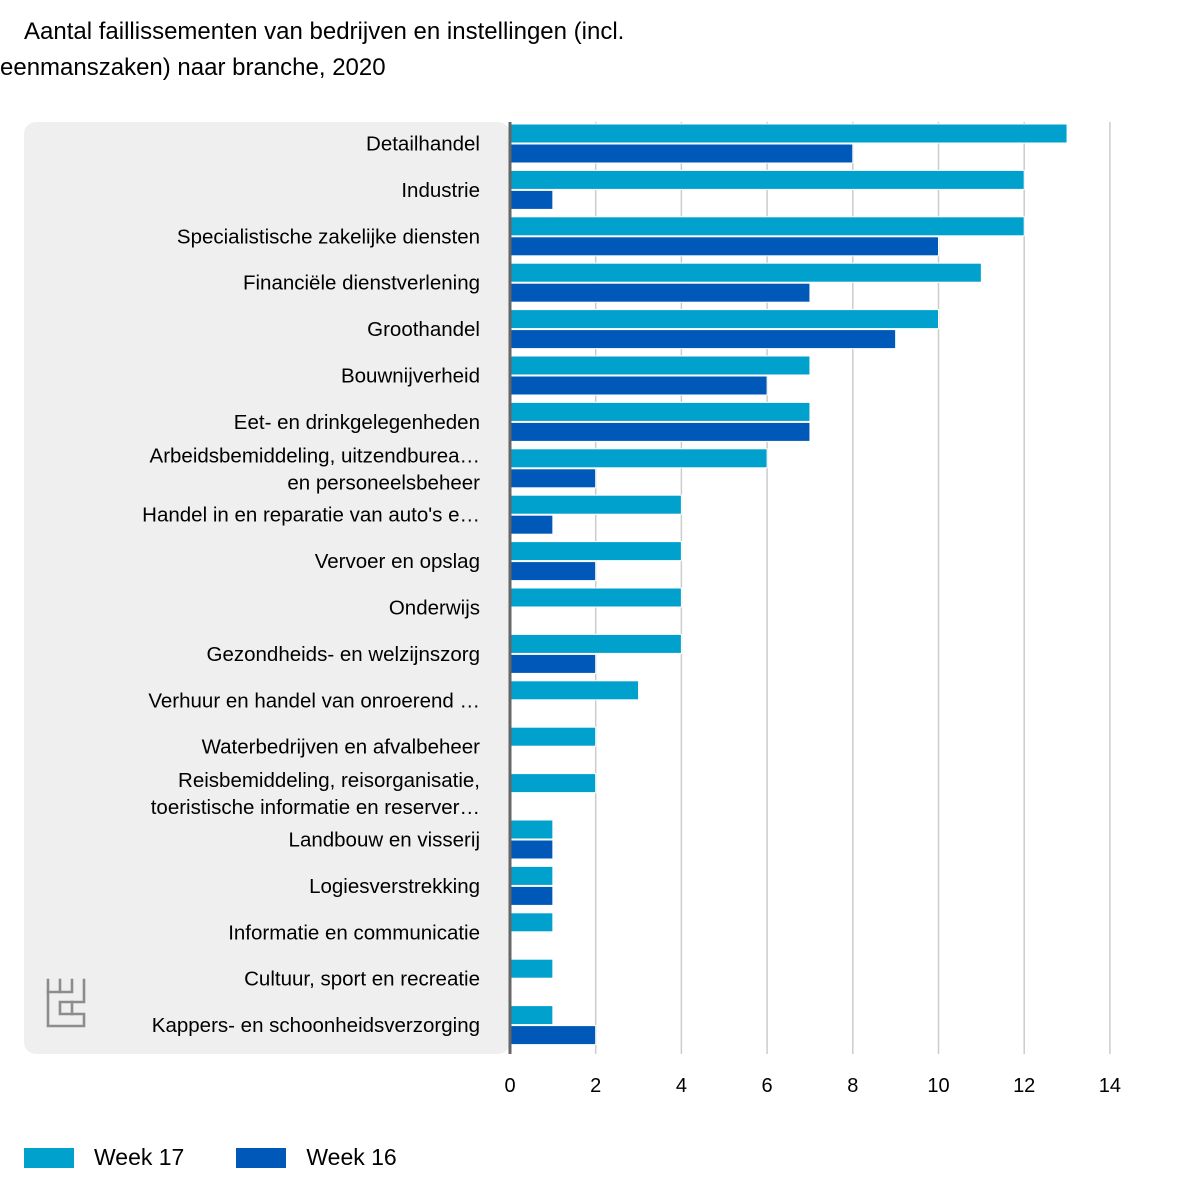  What do you see at coordinates (361, 283) in the screenshot?
I see `category-label: Financiële dienstverlening` at bounding box center [361, 283].